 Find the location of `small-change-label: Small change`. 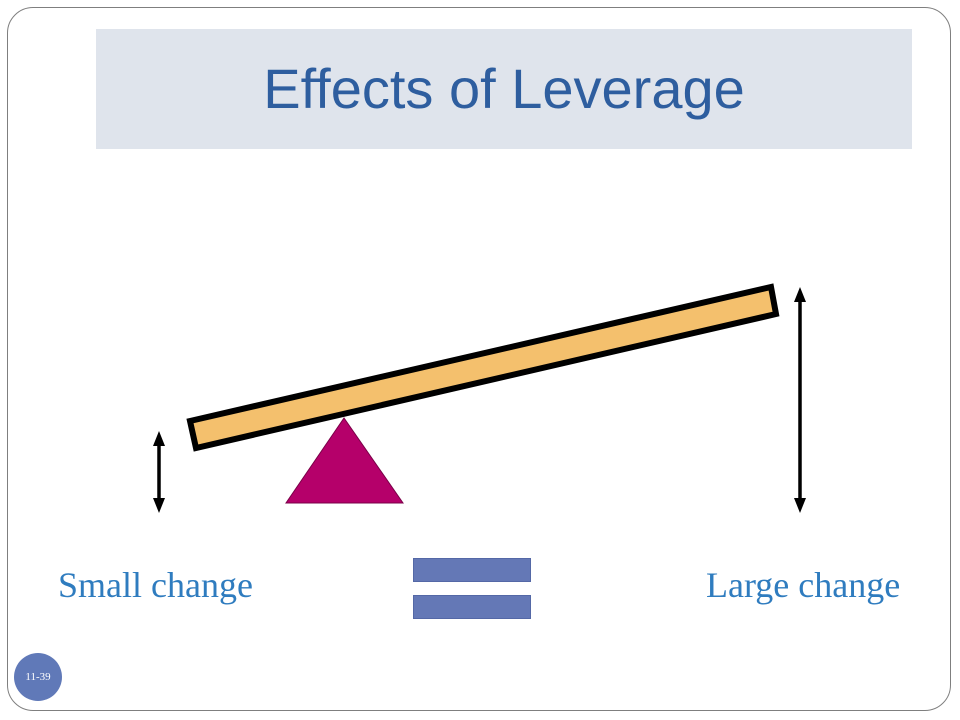

small-change-label: Small change is located at coordinates (155, 585).